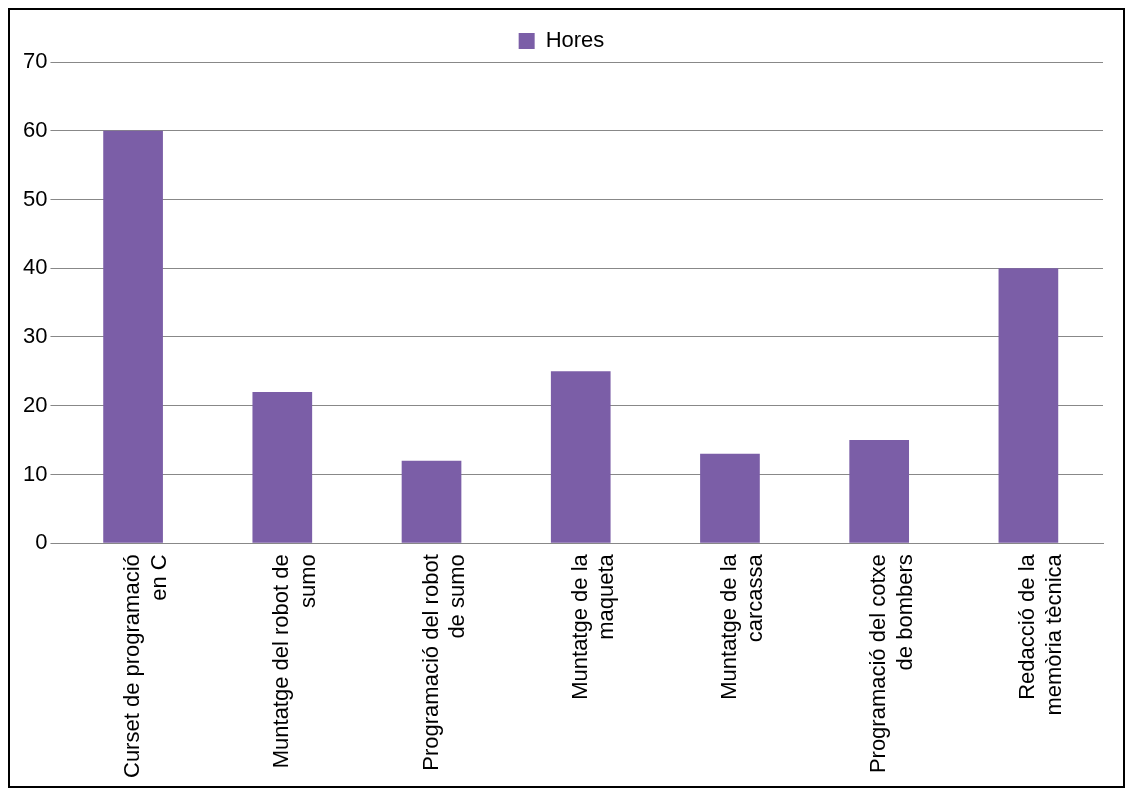  I want to click on x-tick-label: Muntatge del robot de sumo, so click(294, 661).